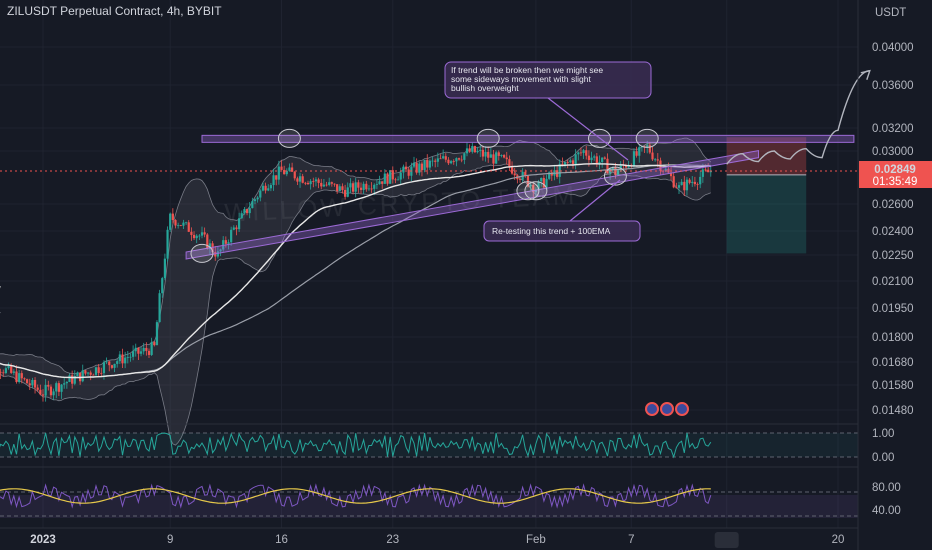 Image resolution: width=932 pixels, height=550 pixels. I want to click on price-tick-label: 0.01950, so click(893, 309).